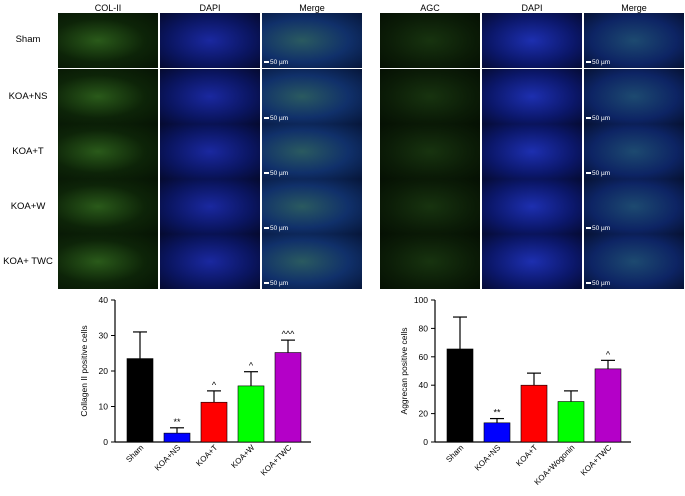 This screenshot has width=685, height=496. I want to click on micrograph-merge-koa-ns: 50 µm, so click(312, 96).